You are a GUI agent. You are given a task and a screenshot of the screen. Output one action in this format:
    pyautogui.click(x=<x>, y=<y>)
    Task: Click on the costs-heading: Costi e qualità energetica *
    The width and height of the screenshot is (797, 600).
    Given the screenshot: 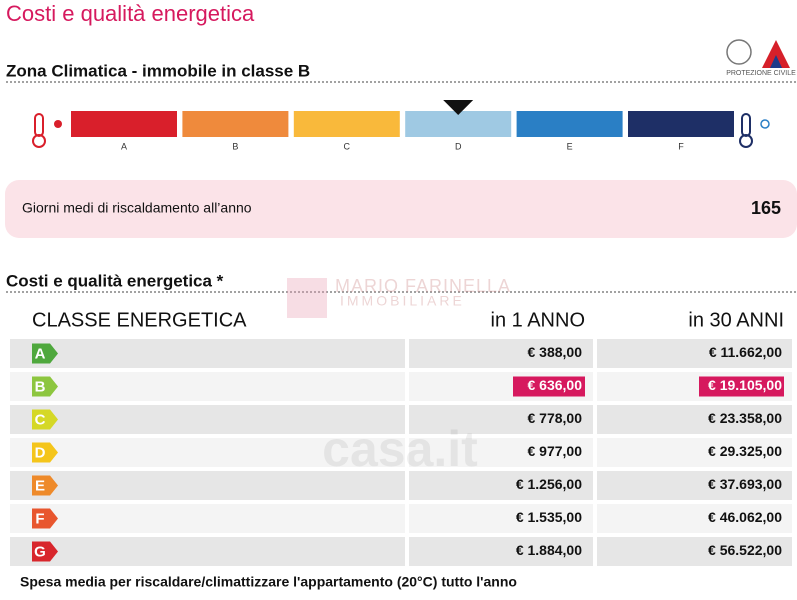 What is the action you would take?
    pyautogui.click(x=115, y=280)
    